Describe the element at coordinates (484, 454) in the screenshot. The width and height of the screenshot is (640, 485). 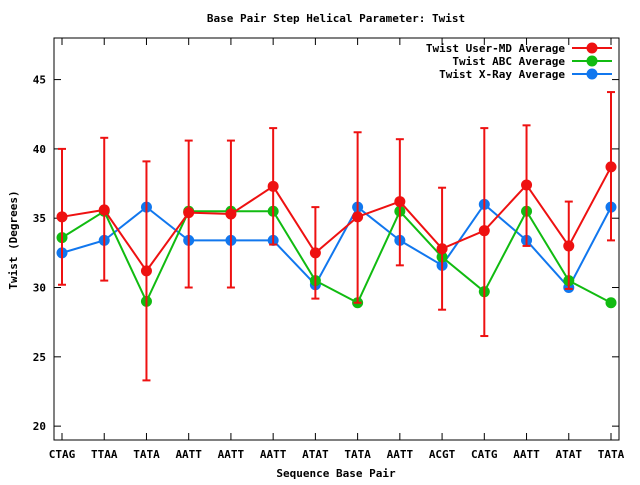
I see `x-tick-label: CATG` at that location.